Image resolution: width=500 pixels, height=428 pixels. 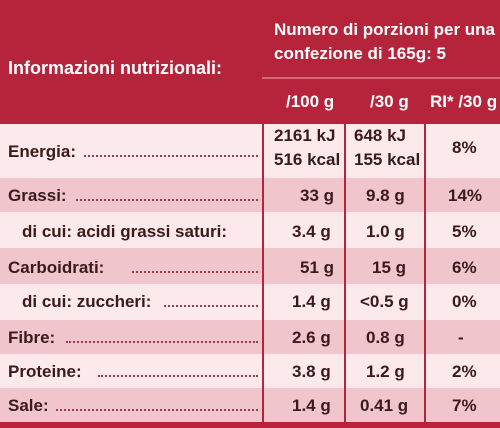 I want to click on proteine-per100: 3.8 g, so click(x=311, y=371).